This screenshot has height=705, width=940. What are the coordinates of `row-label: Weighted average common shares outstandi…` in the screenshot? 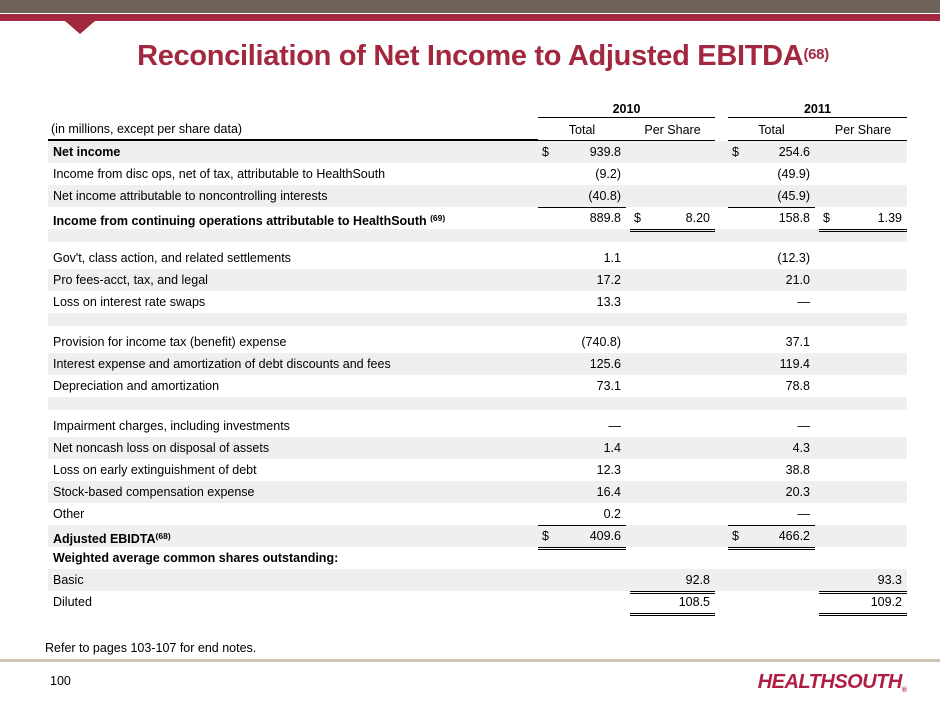 It's located at (196, 558).